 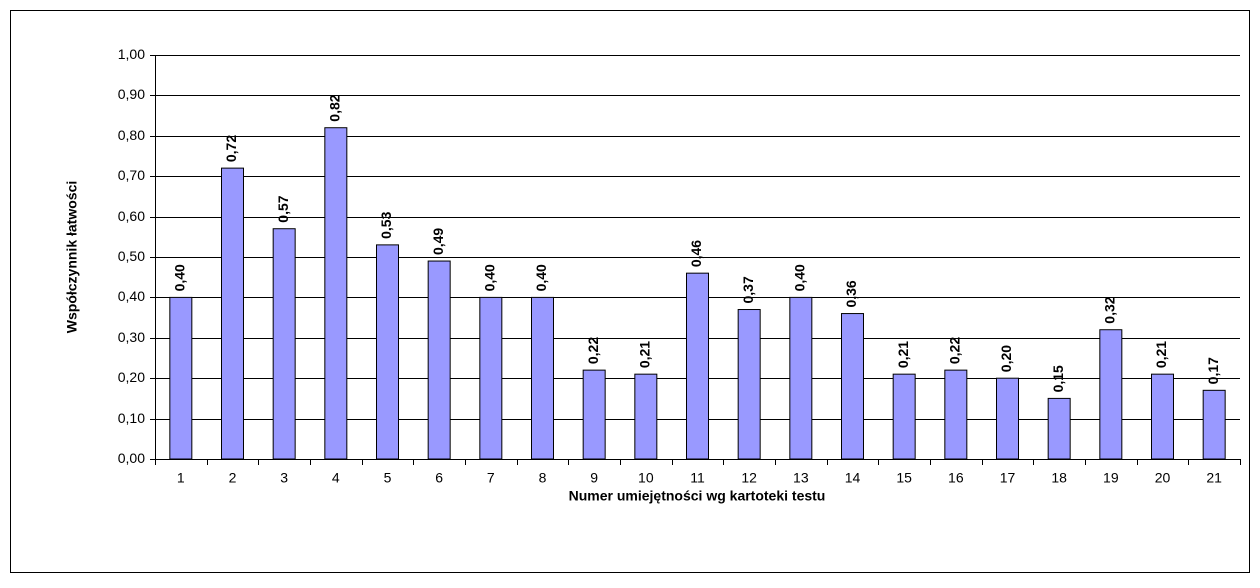 What do you see at coordinates (904, 478) in the screenshot?
I see `x-tick-label: 15` at bounding box center [904, 478].